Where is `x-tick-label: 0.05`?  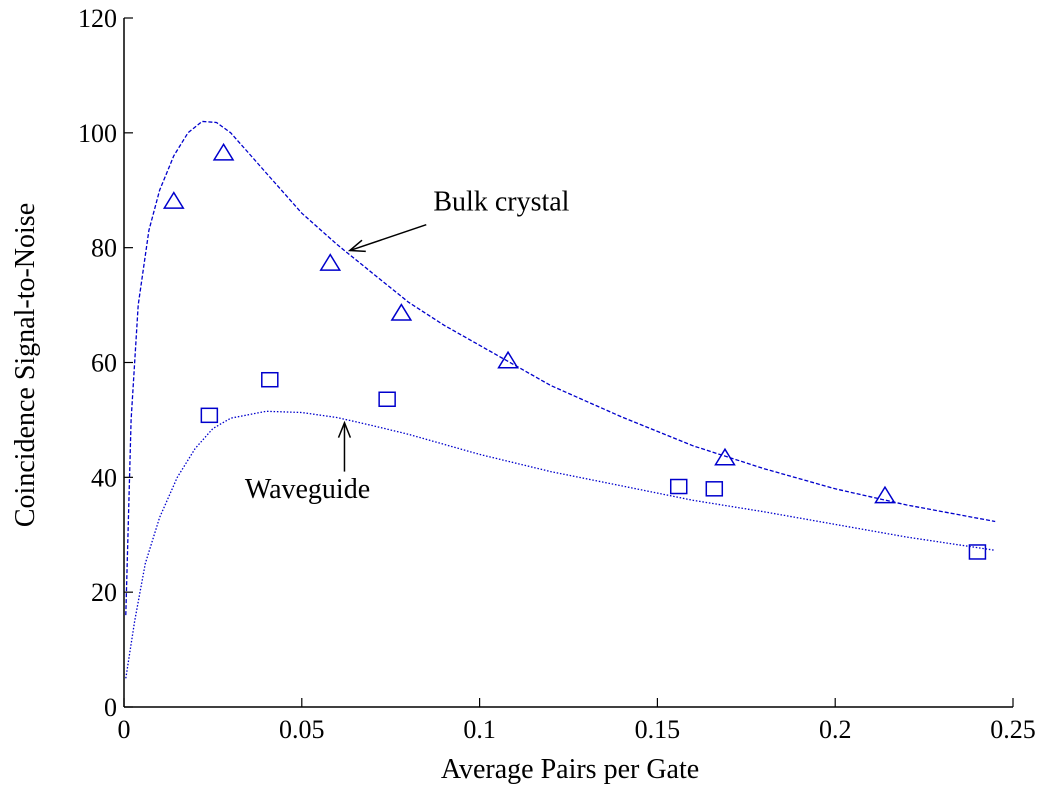
x-tick-label: 0.05 is located at coordinates (302, 729).